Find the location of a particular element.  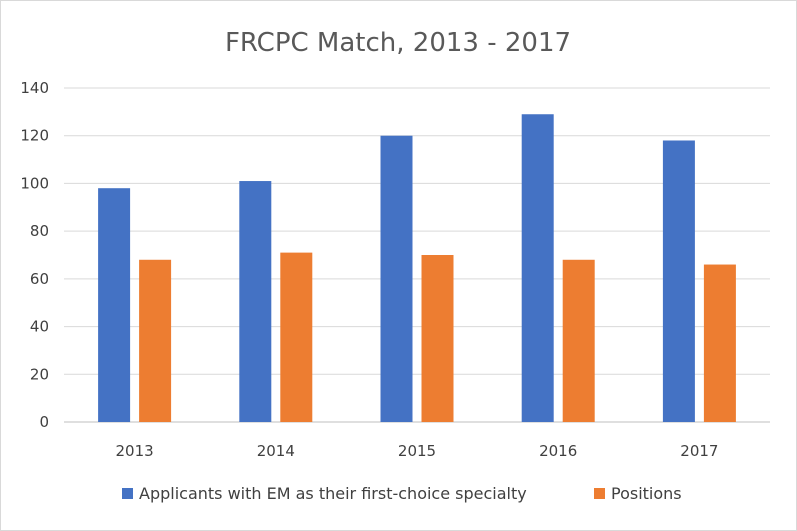

bar-positions-2017 is located at coordinates (719, 343).